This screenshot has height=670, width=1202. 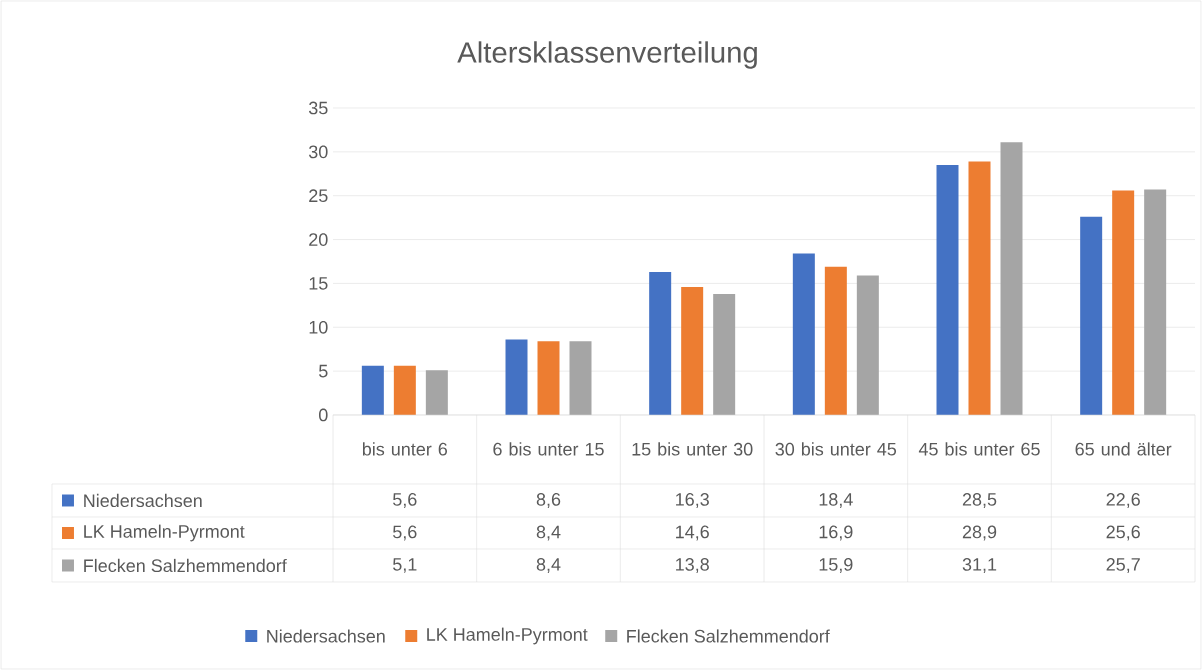 I want to click on text: LK Hameln-Pyrmont, so click(x=507, y=636).